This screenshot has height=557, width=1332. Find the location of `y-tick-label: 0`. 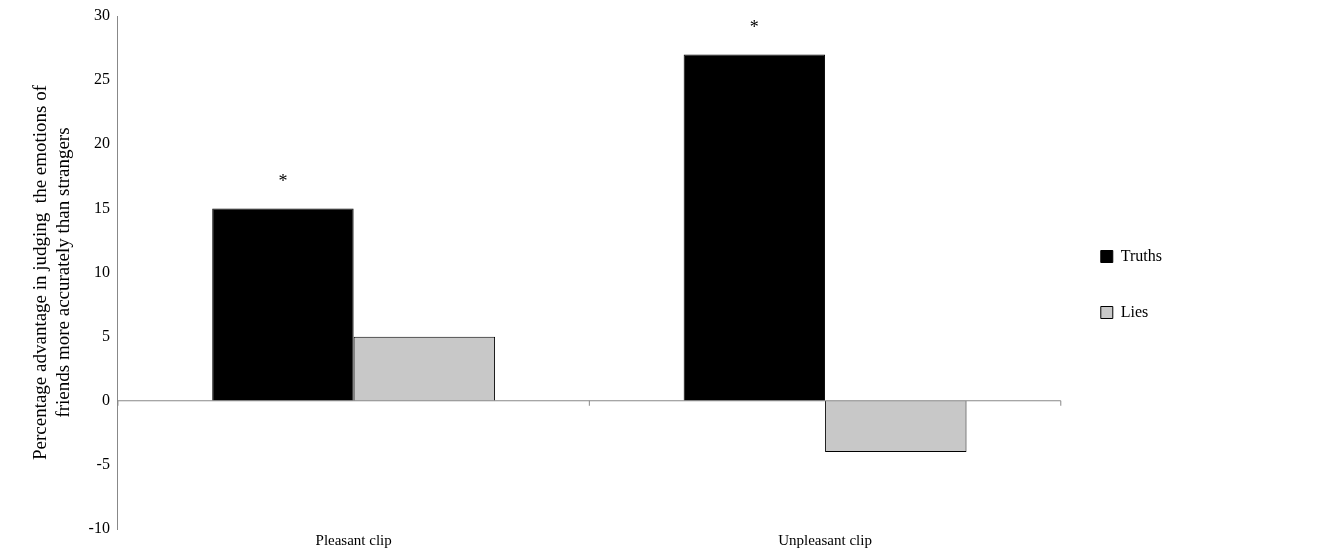

y-tick-label: 0 is located at coordinates (105, 399).